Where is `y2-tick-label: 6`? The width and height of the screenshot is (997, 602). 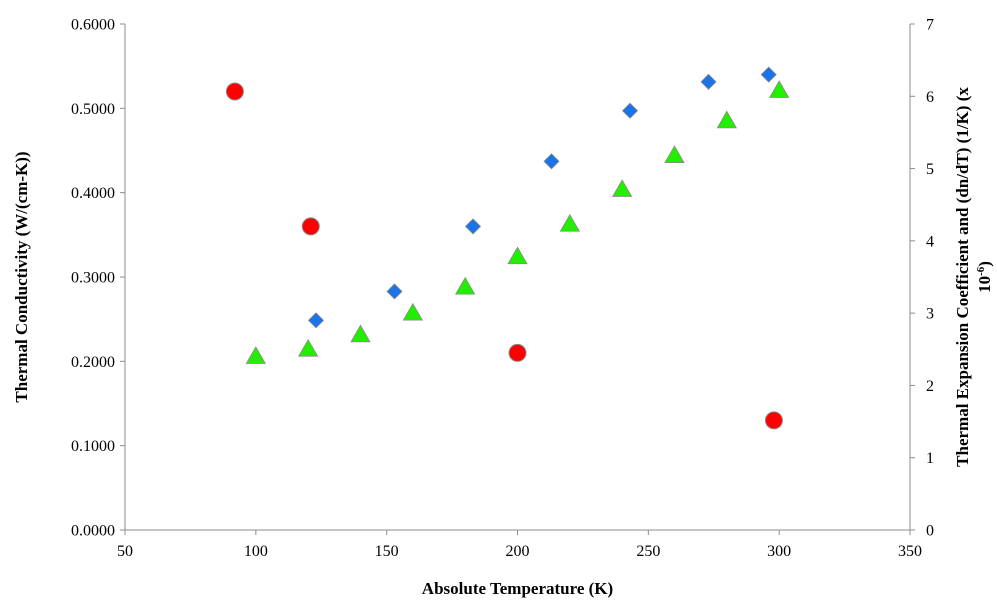 y2-tick-label: 6 is located at coordinates (930, 97).